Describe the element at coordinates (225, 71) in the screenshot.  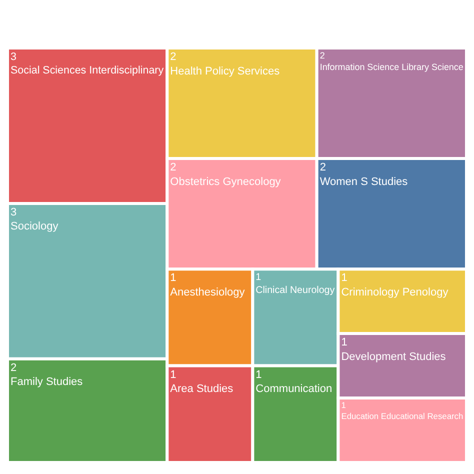
I see `category-label: Health Policy Services` at that location.